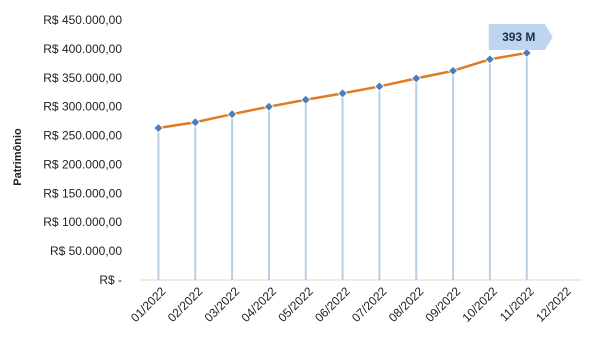  What do you see at coordinates (332, 304) in the screenshot?
I see `x-tick-label: 06/2022` at bounding box center [332, 304].